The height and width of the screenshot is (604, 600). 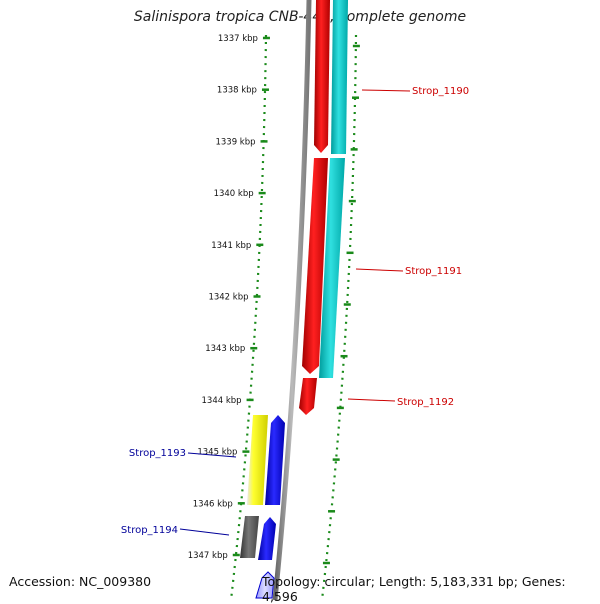 What do you see at coordinates (208, 556) in the screenshot?
I see `ruler-tick-label: 1347 kbp` at bounding box center [208, 556].